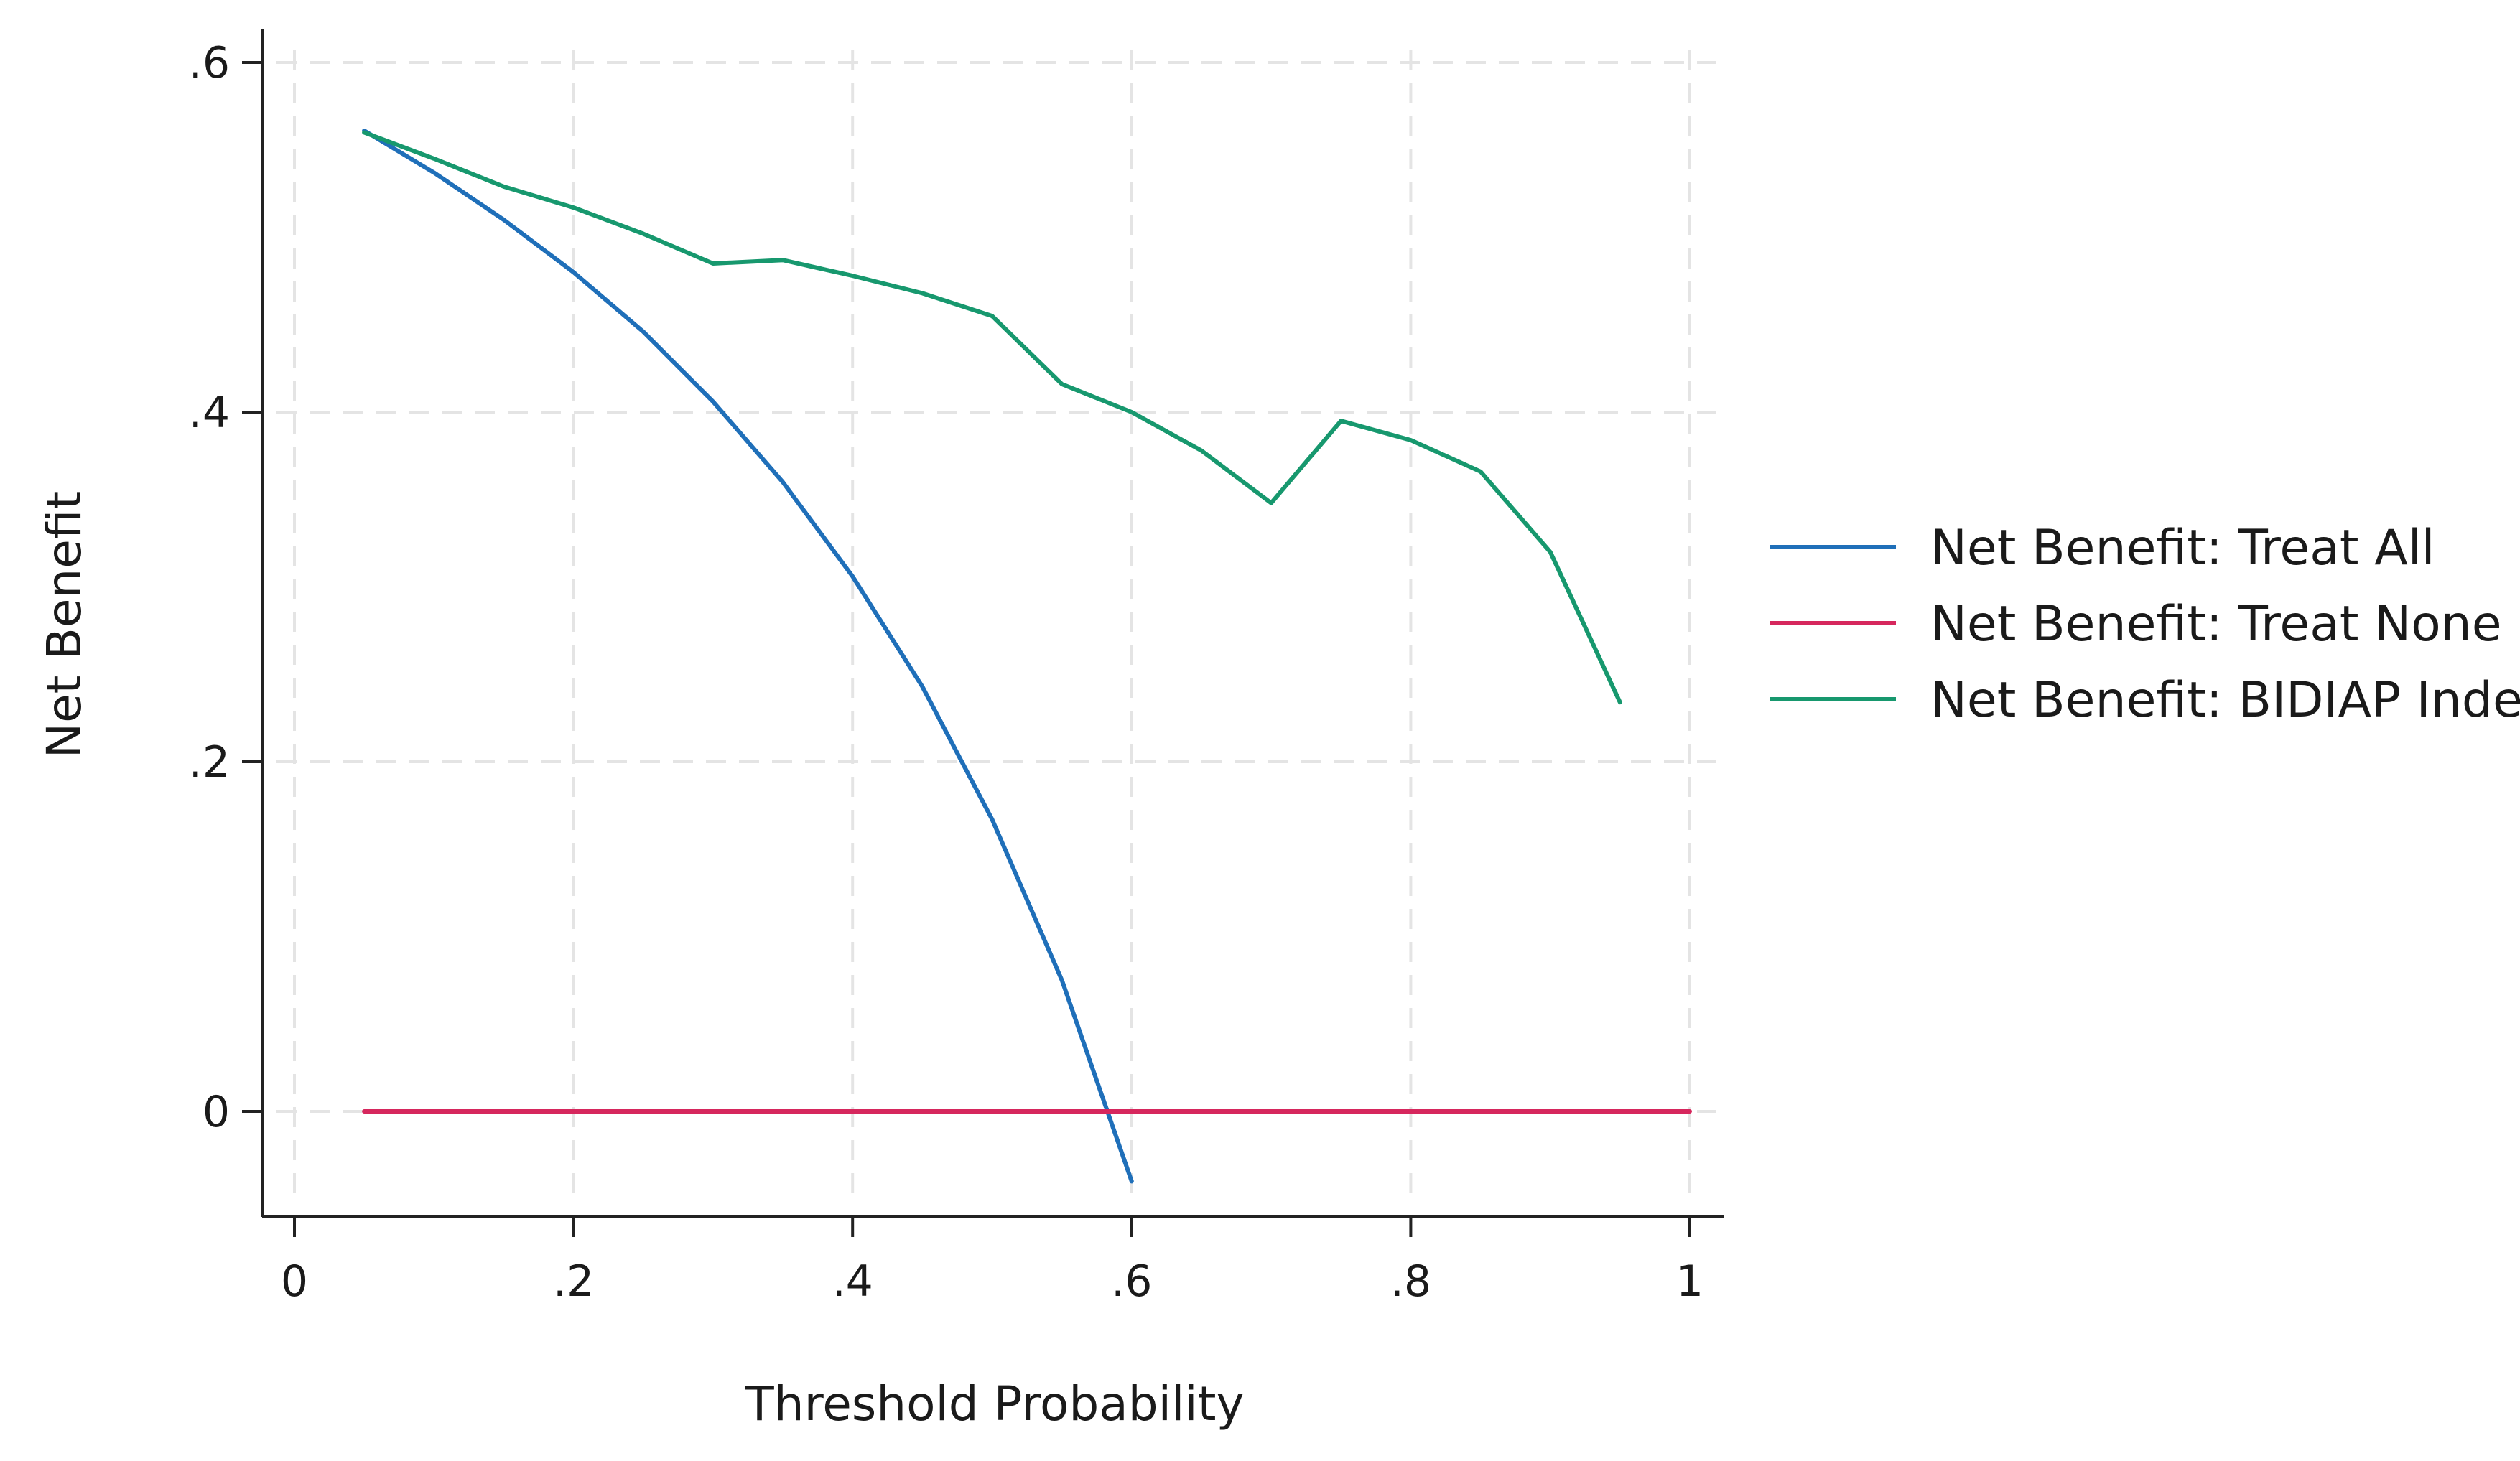 The height and width of the screenshot is (1461, 2520). What do you see at coordinates (64, 625) in the screenshot?
I see `y-axis-title: Net Benefit` at bounding box center [64, 625].